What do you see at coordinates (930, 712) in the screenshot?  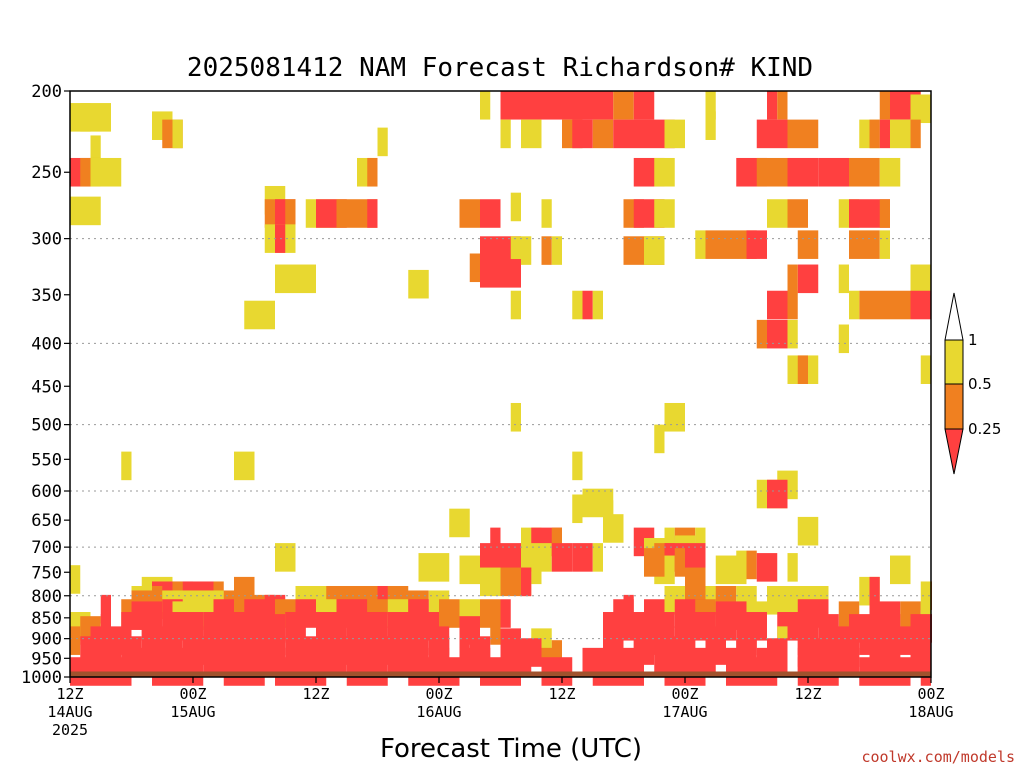 I see `x-tick-label: 18AUG` at bounding box center [930, 712].